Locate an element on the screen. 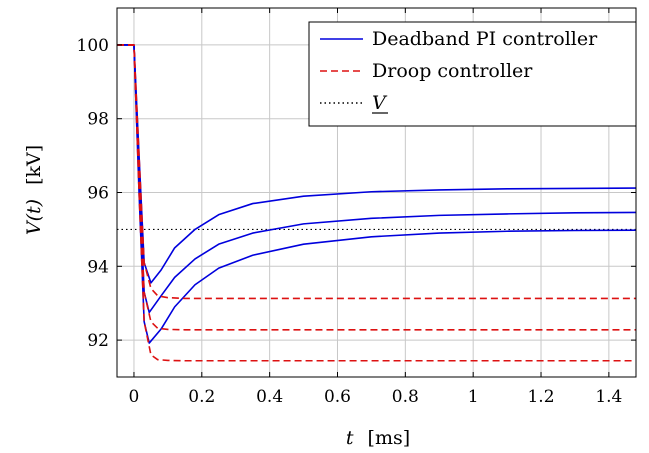  legend-label: V is located at coordinates (380, 103).